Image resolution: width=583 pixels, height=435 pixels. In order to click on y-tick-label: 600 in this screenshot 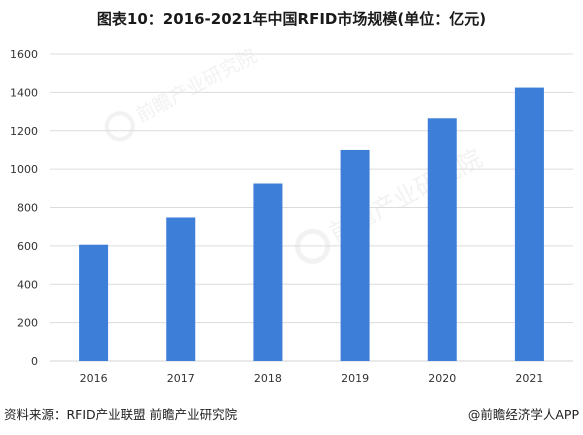, I will do `click(27, 246)`.